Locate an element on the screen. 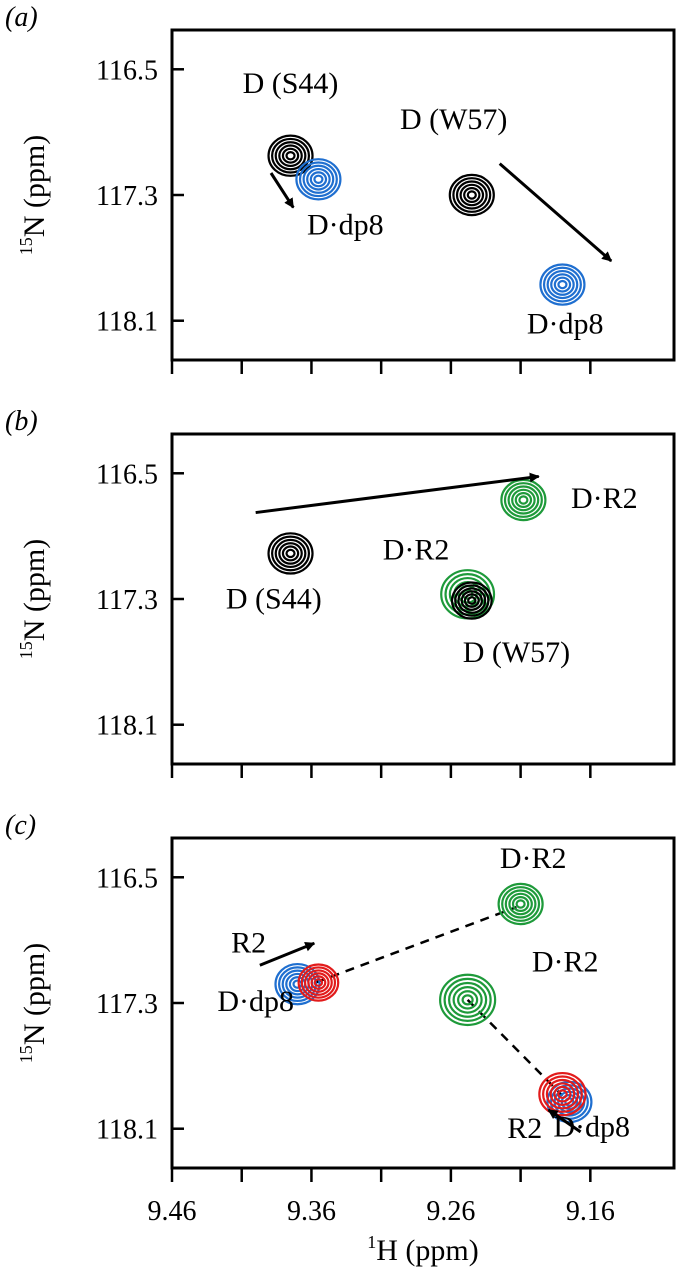 The width and height of the screenshot is (688, 1272). x-axis-label: 1H (ppm) is located at coordinates (422, 1249).